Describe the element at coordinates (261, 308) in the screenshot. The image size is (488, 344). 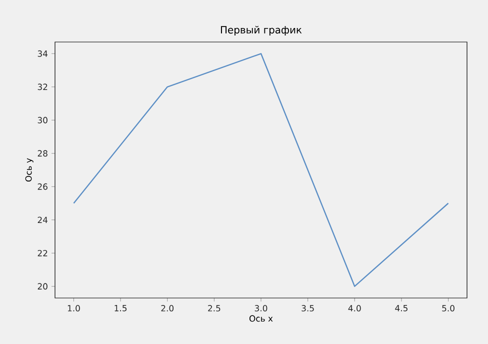
I see `x-tick-label: 3.0` at that location.